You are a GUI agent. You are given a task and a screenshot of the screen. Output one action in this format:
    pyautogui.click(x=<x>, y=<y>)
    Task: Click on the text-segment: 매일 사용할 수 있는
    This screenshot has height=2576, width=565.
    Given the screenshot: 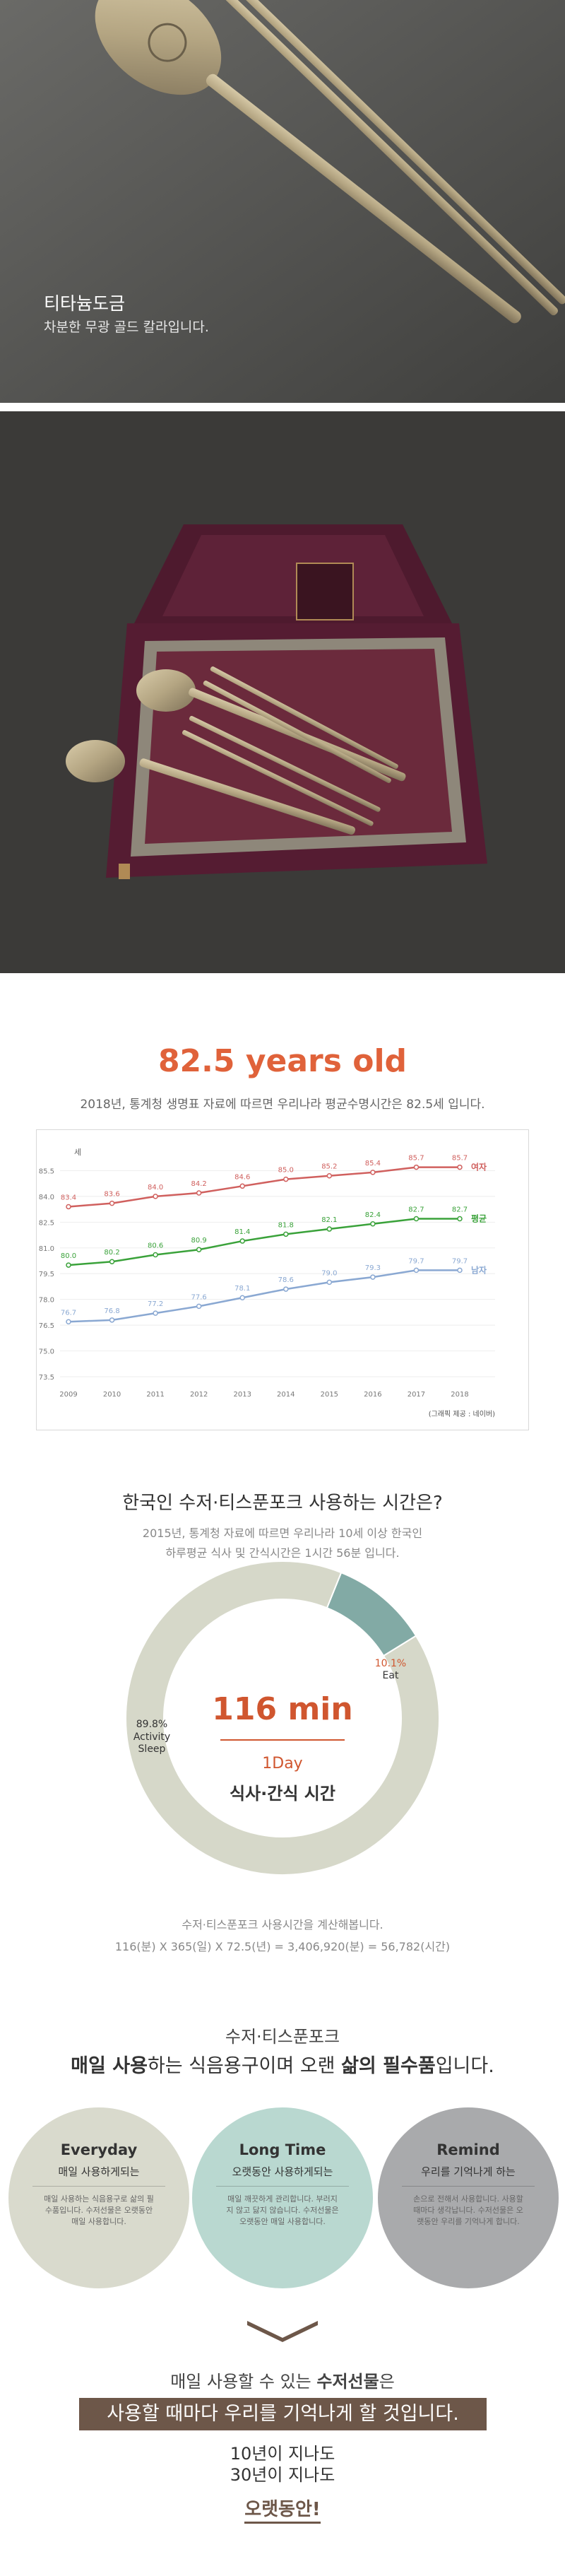 What is the action you would take?
    pyautogui.click(x=244, y=2382)
    